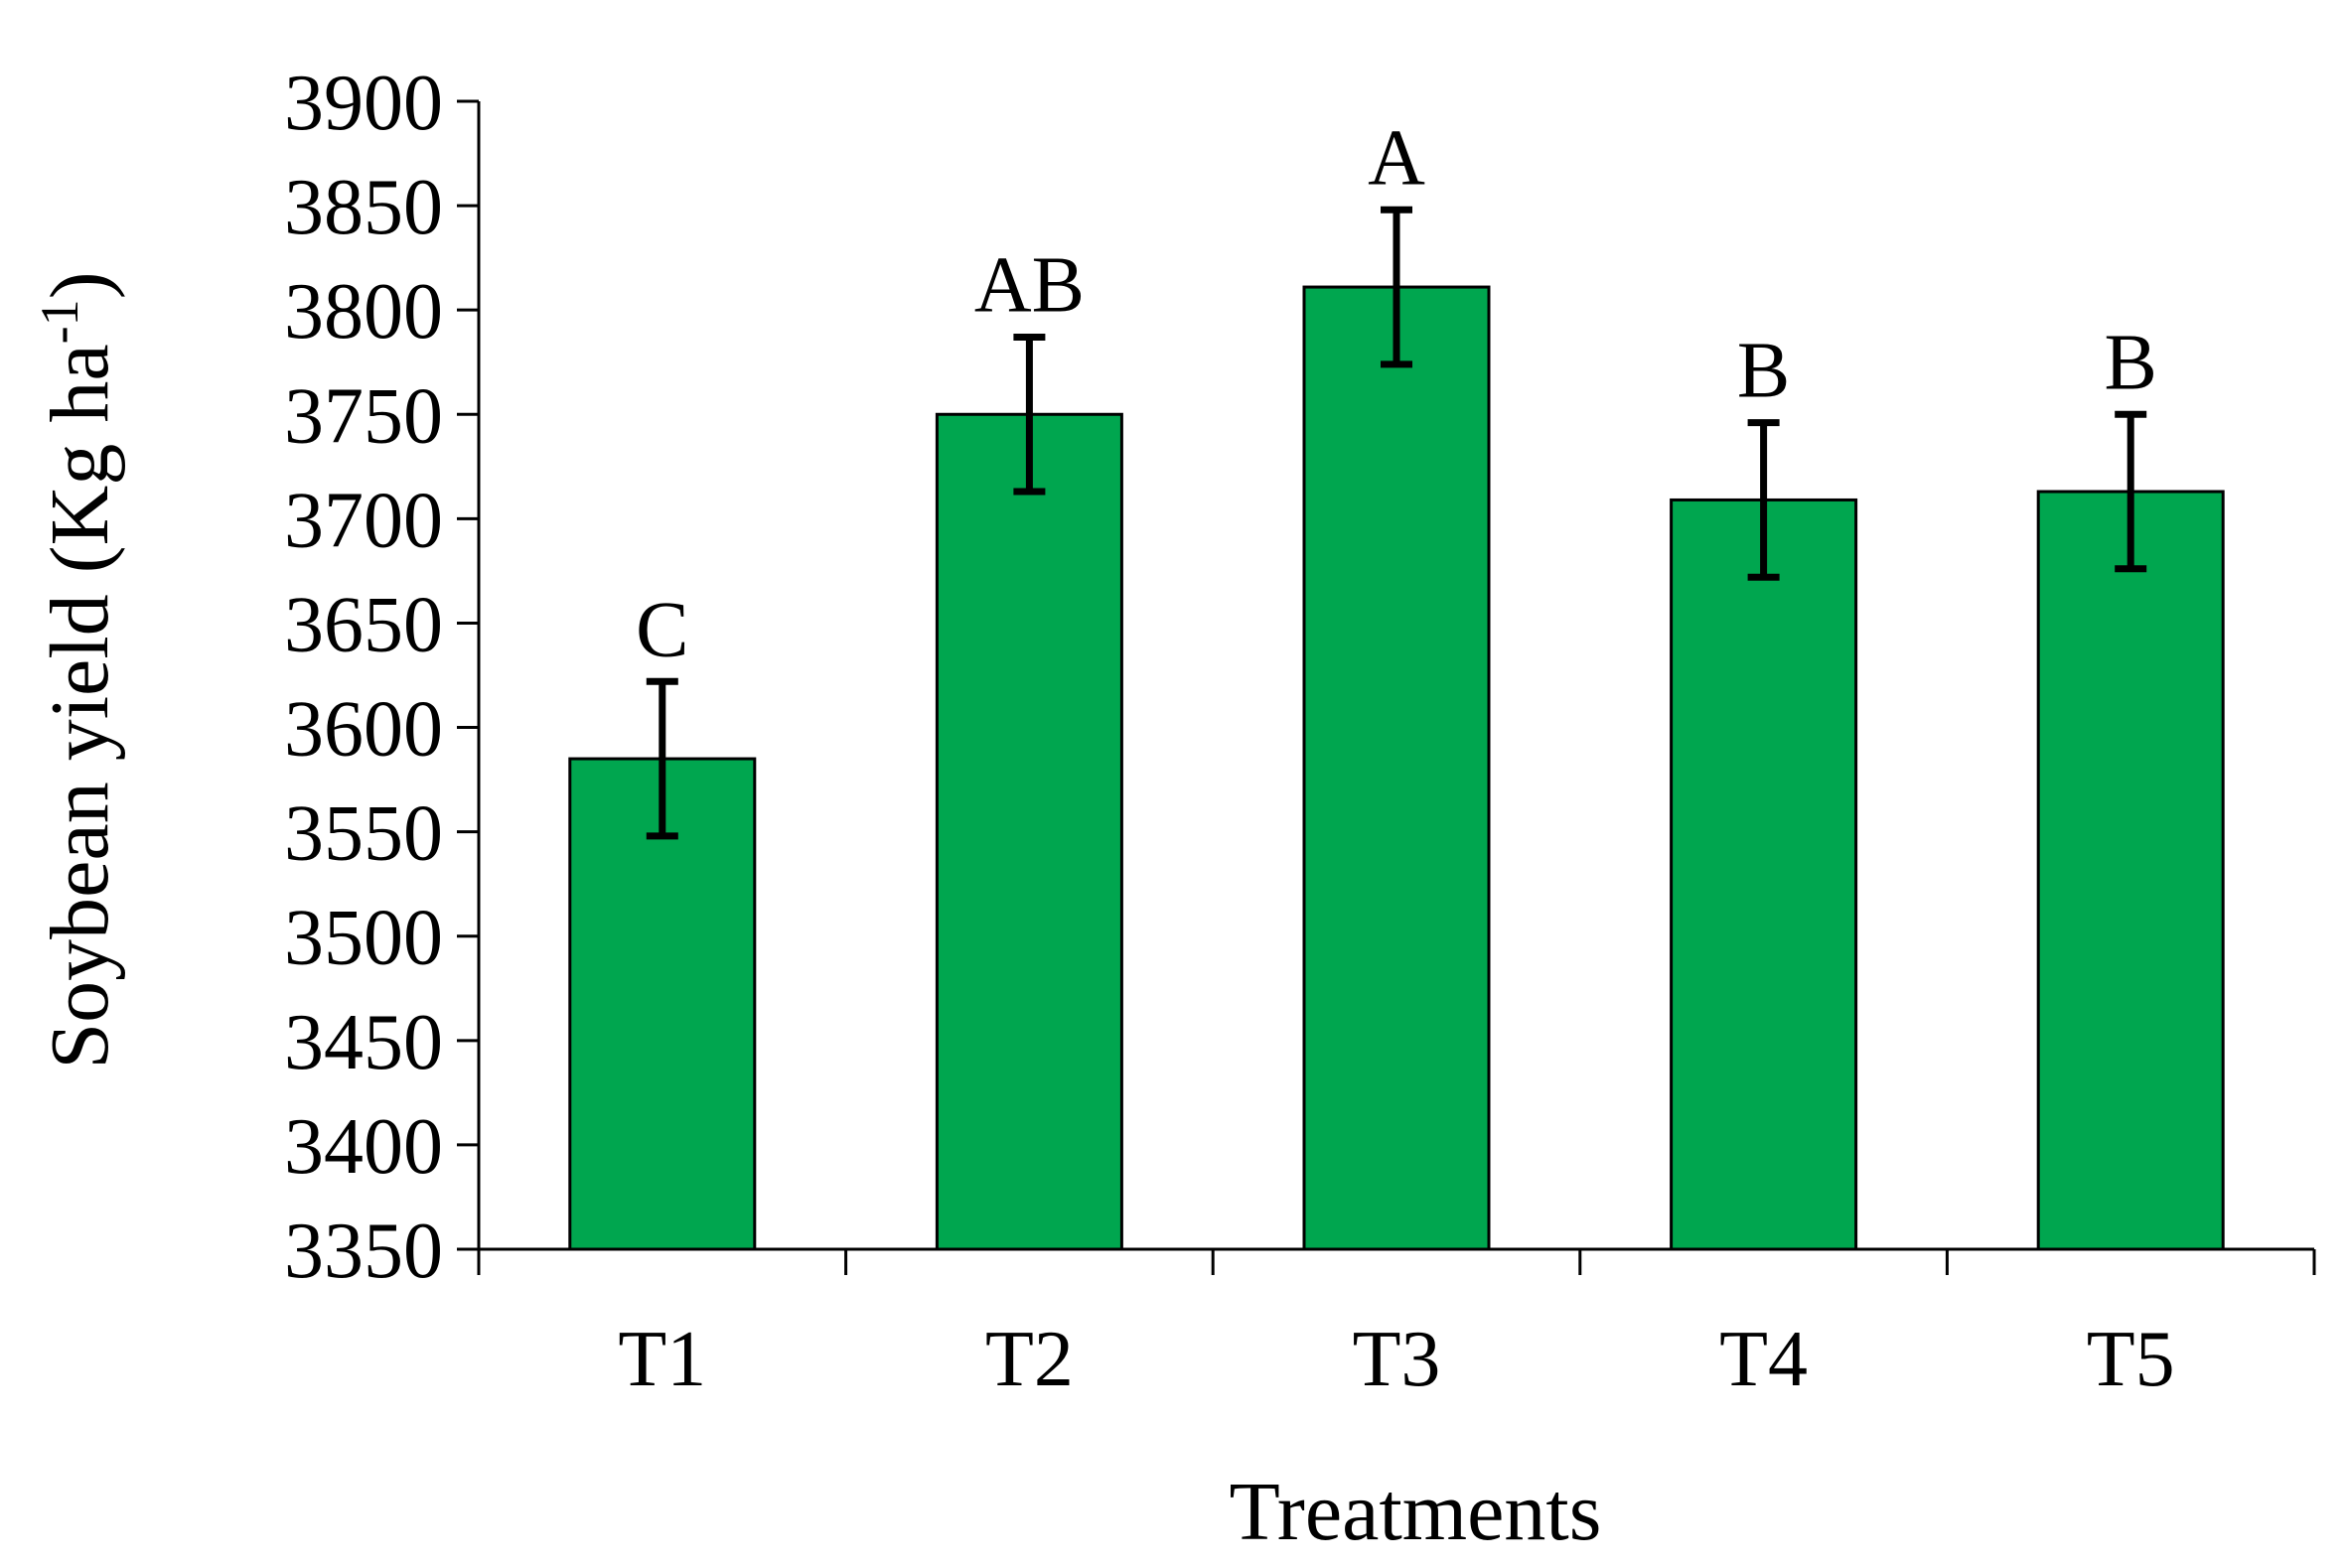  What do you see at coordinates (59, 321) in the screenshot?
I see `y-axis-title-superscript: -1` at bounding box center [59, 321].